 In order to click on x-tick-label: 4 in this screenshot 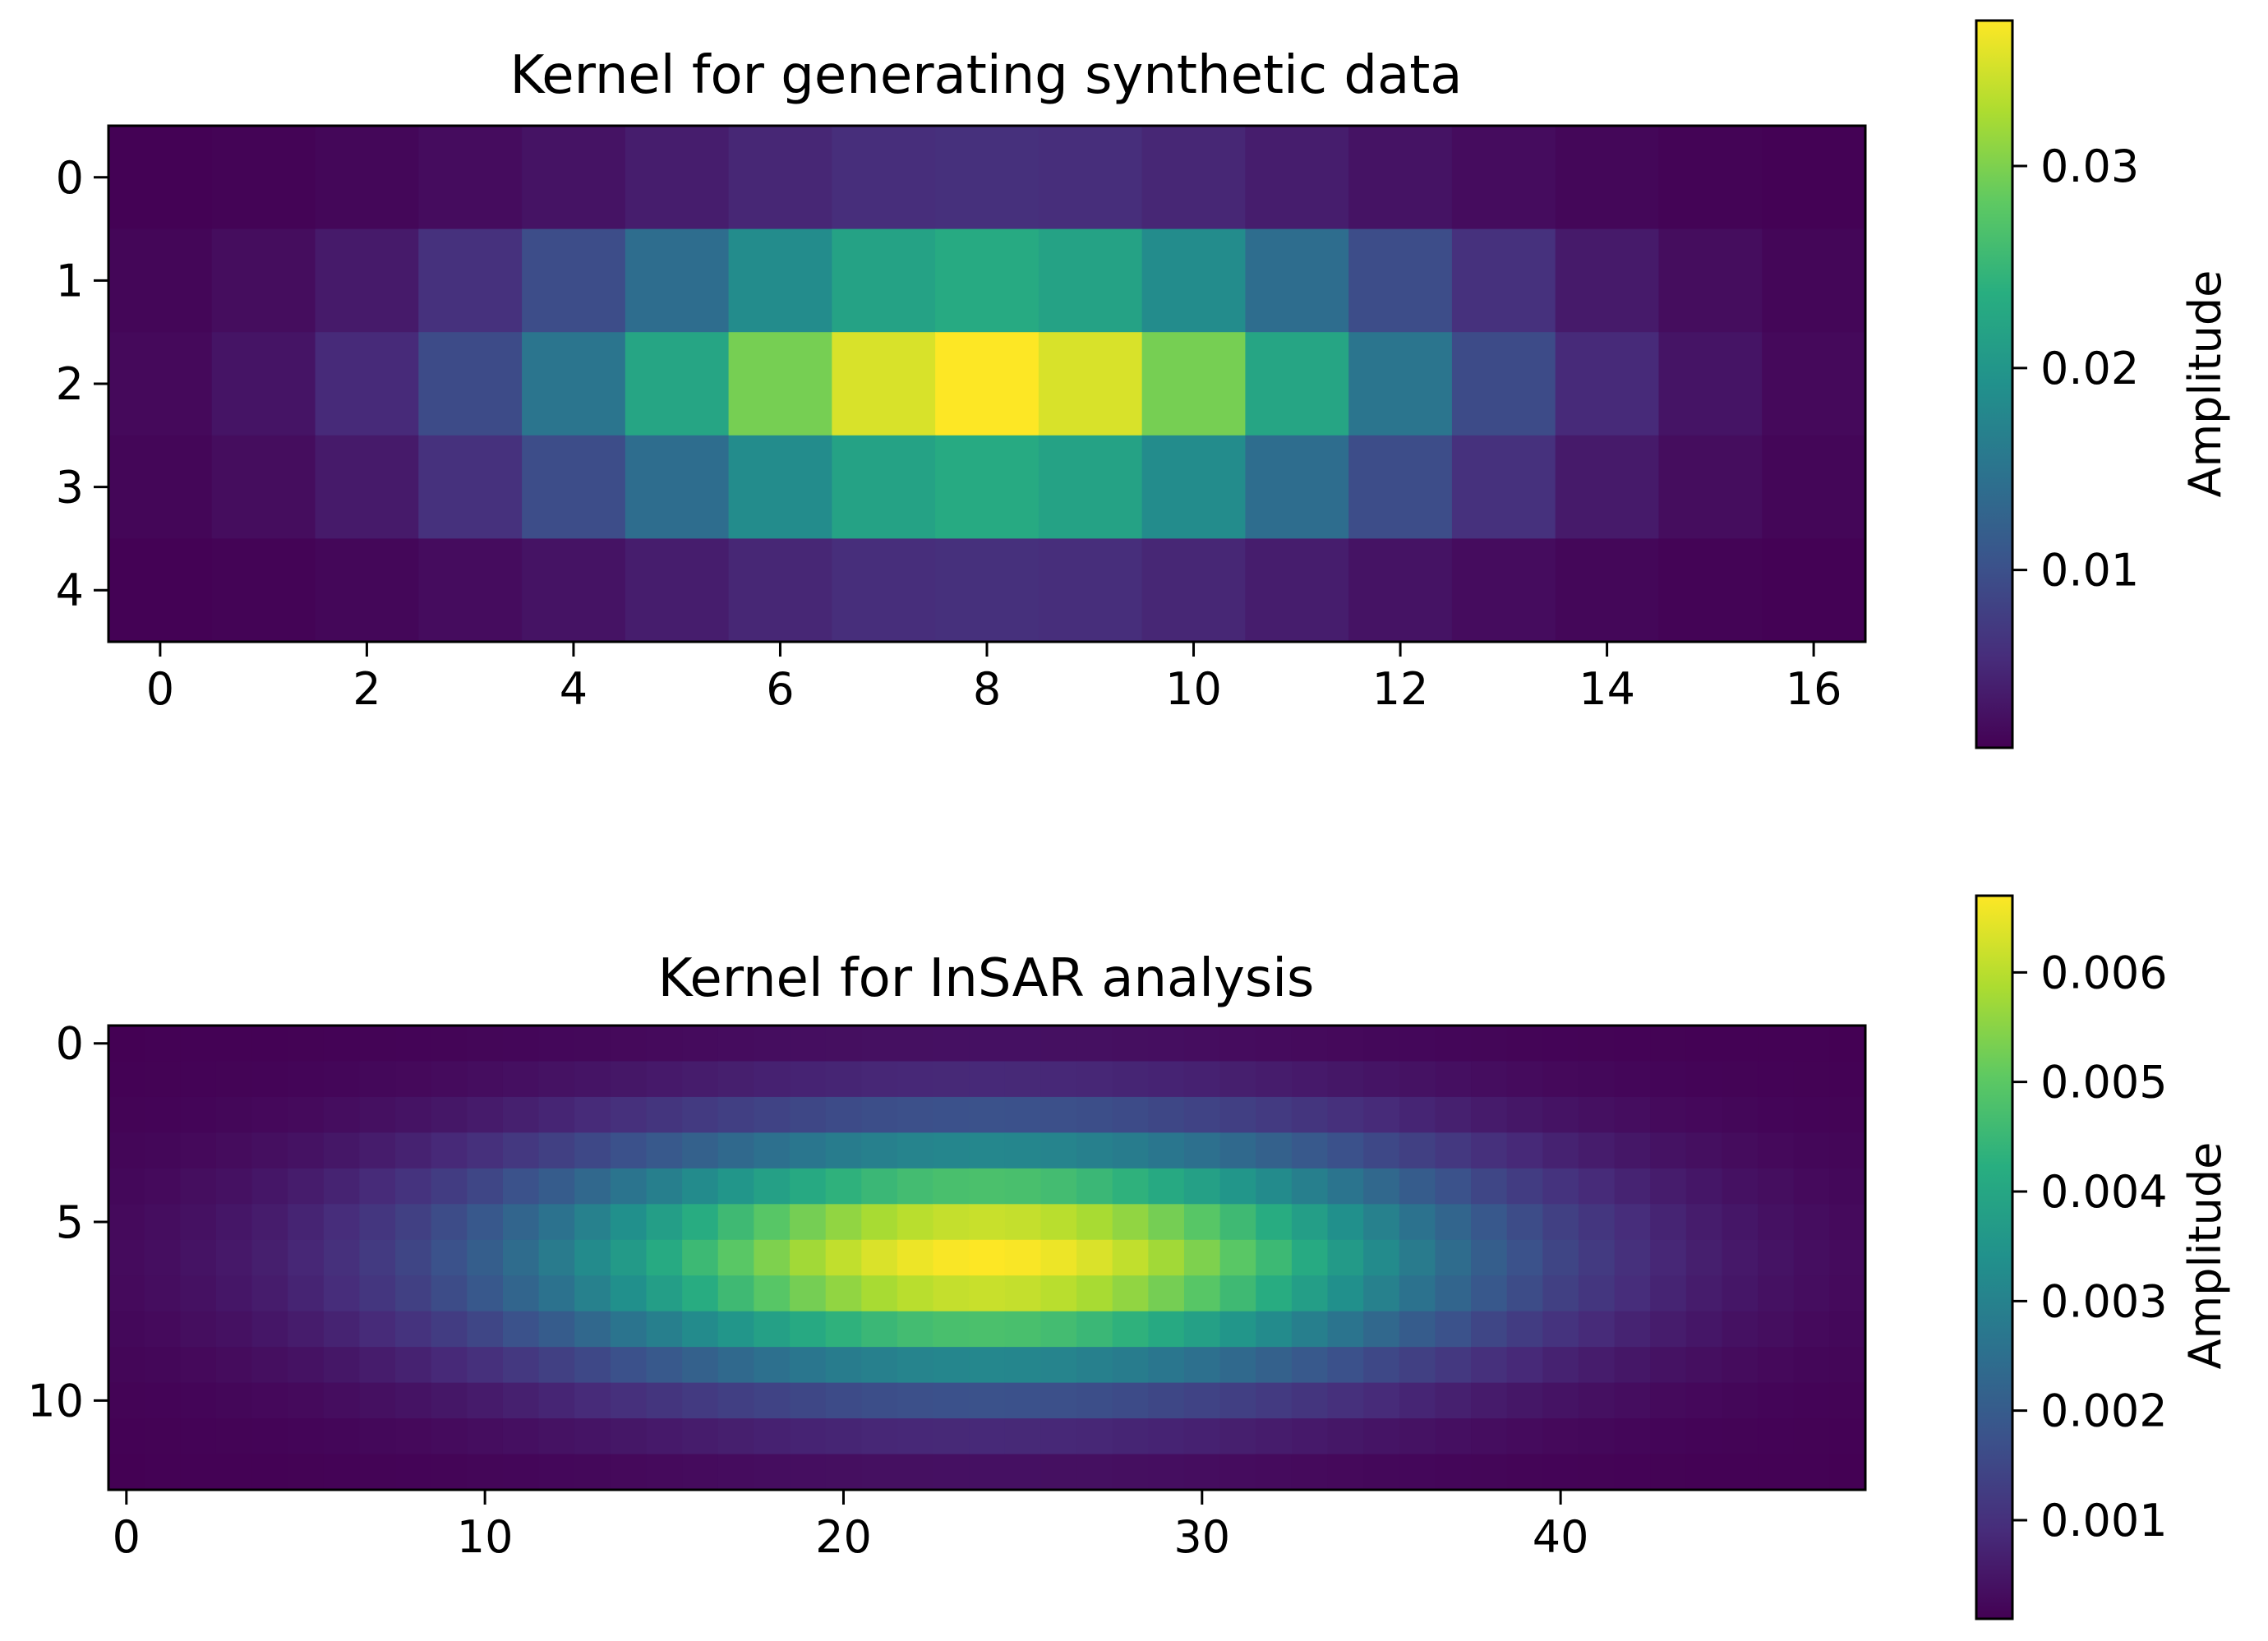, I will do `click(574, 689)`.